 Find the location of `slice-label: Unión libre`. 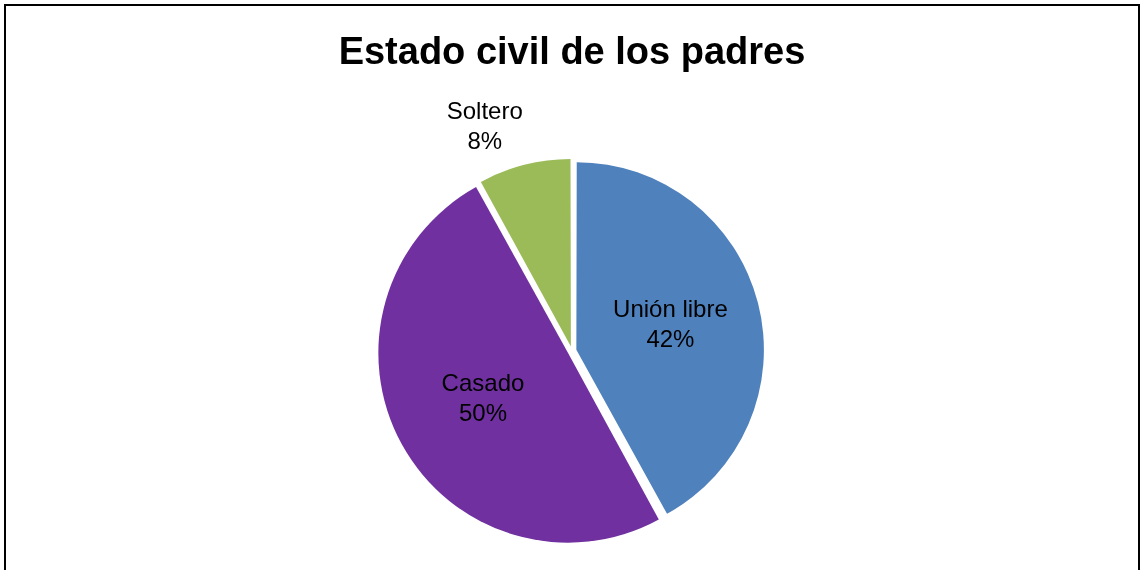

slice-label: Unión libre is located at coordinates (670, 309).